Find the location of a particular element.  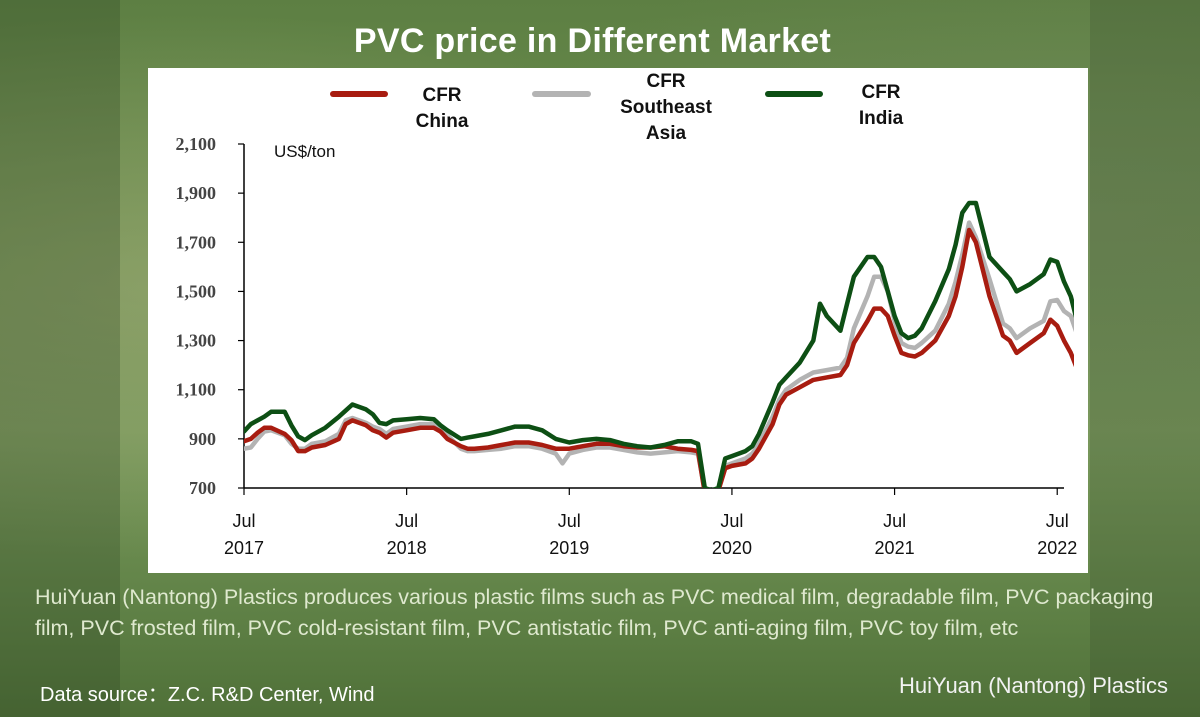

y-axis-unit-label: US$/ton is located at coordinates (304, 151).